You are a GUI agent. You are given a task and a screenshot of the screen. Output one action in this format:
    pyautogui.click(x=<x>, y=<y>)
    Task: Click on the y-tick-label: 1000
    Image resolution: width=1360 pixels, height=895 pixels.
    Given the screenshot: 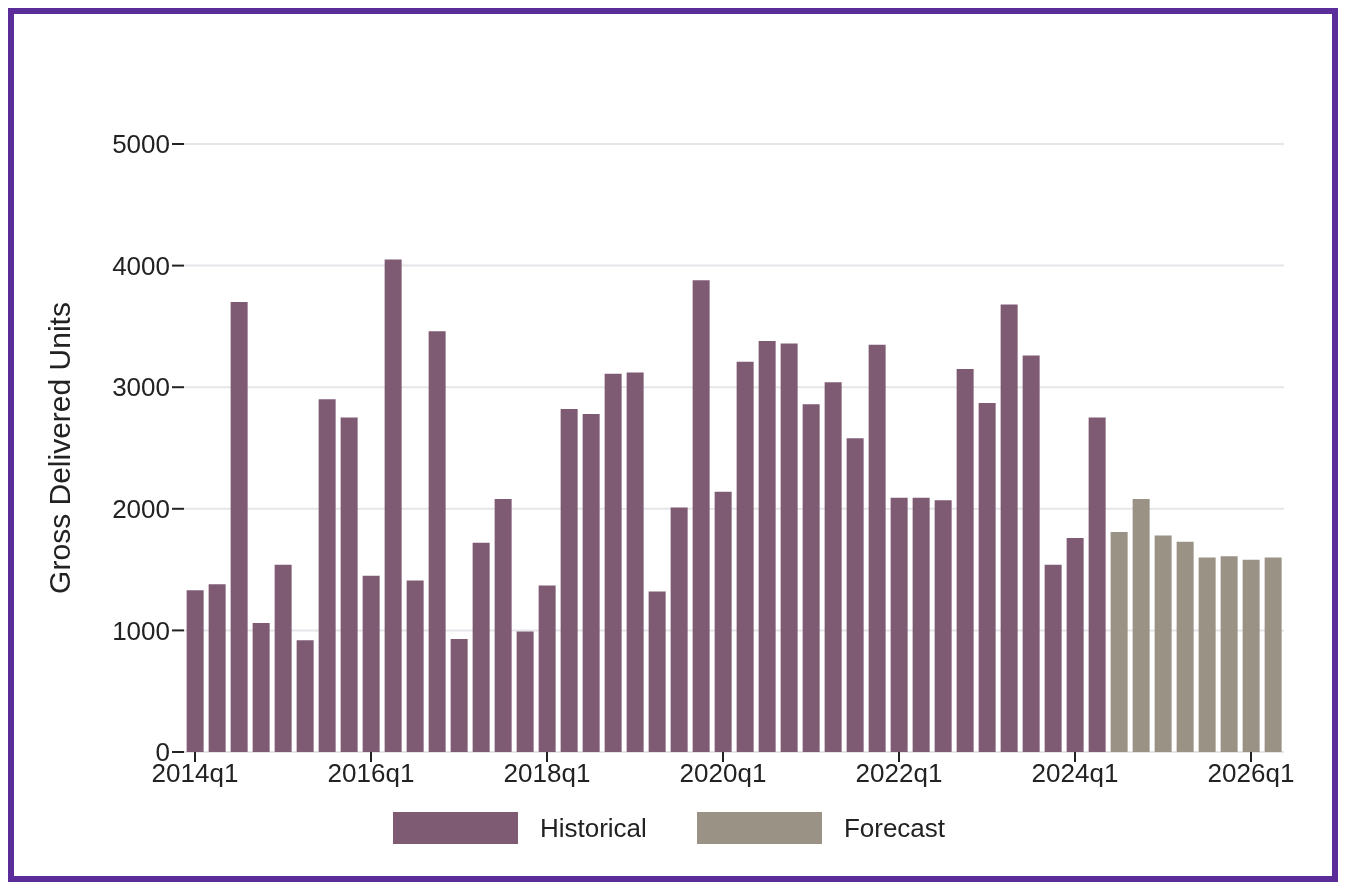 What is the action you would take?
    pyautogui.click(x=141, y=630)
    